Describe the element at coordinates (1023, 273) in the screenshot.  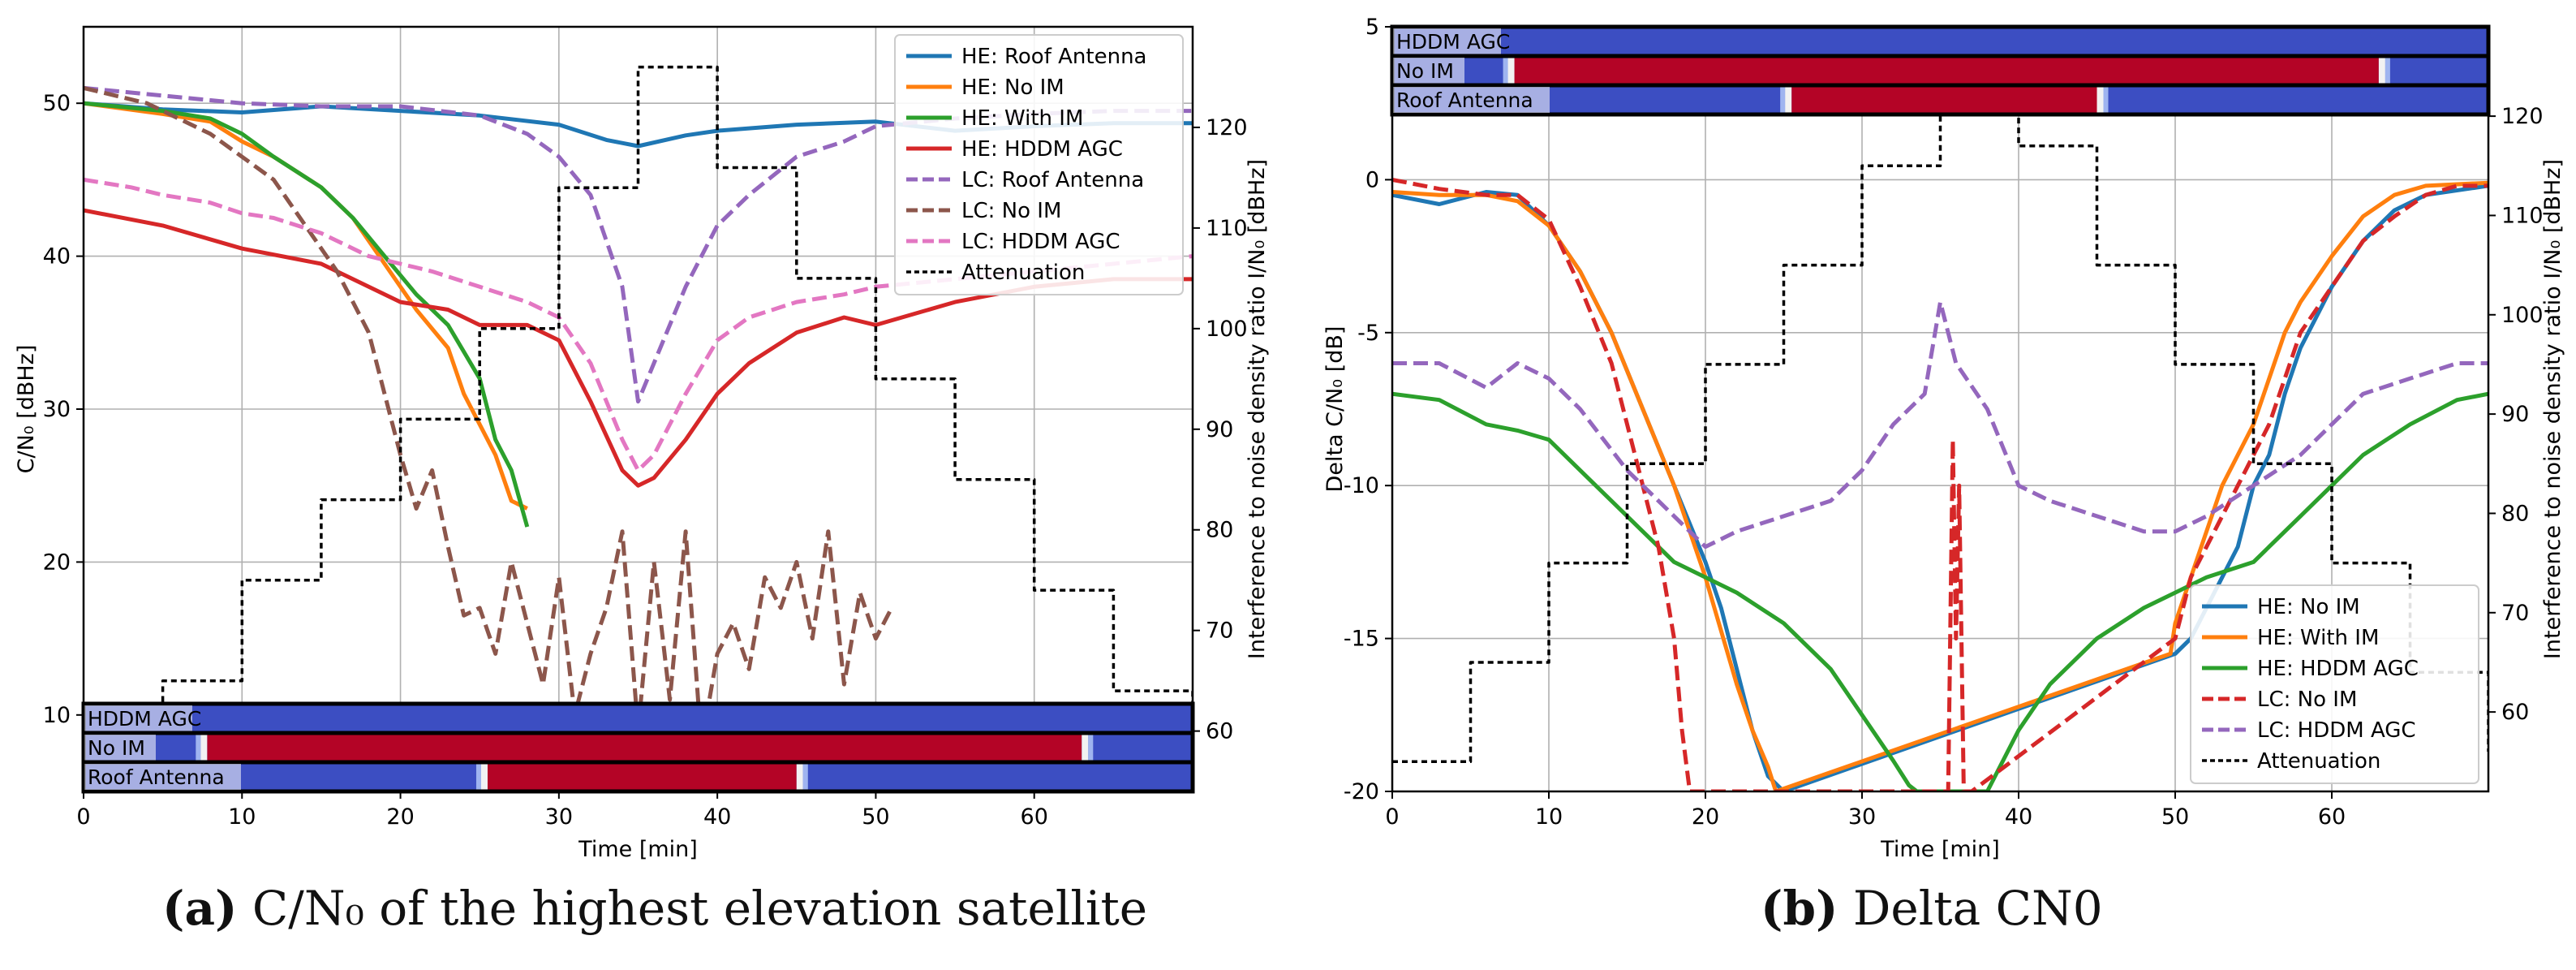
I see `legend-label-7: Attenuation` at that location.